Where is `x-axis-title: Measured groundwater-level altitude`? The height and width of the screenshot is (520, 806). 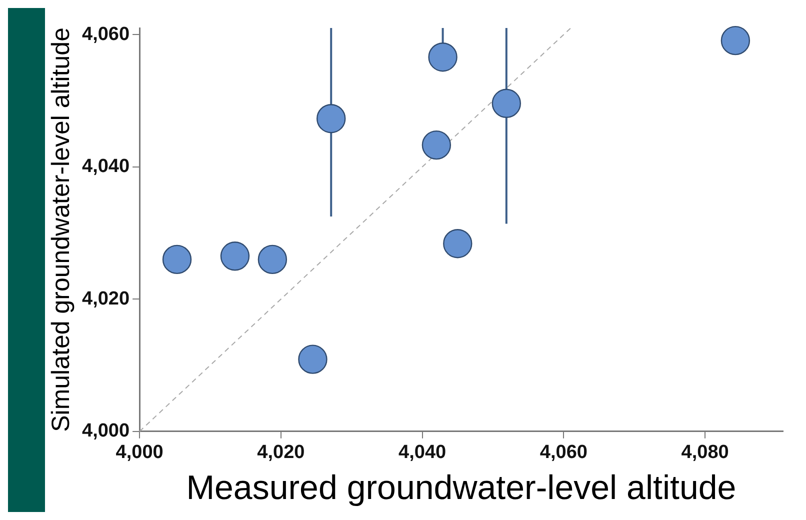
x-axis-title: Measured groundwater-level altitude is located at coordinates (461, 487).